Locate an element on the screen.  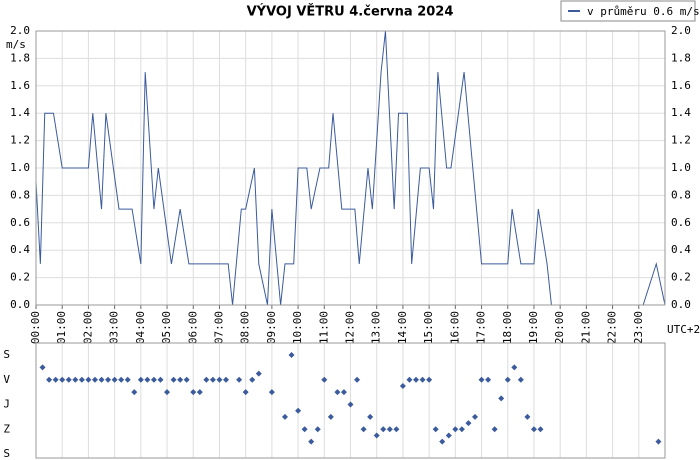
y-tick-label-right: 0.0 is located at coordinates (681, 304).